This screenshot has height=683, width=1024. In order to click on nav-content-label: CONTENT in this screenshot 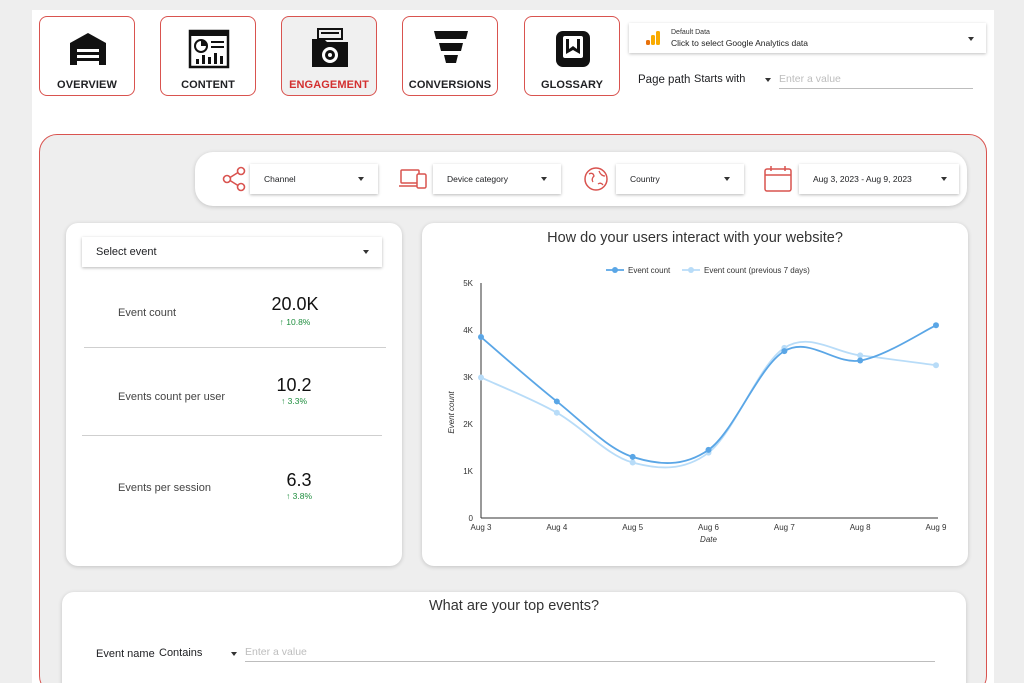, I will do `click(208, 85)`.